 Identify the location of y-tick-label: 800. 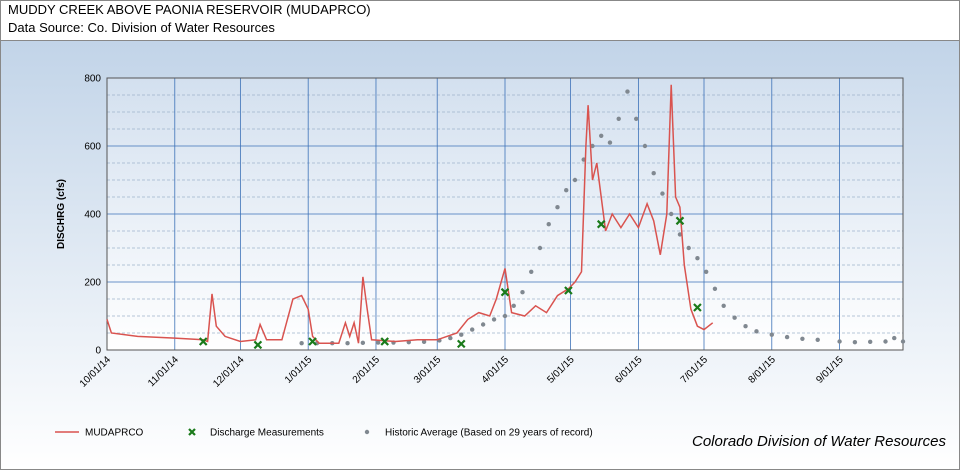
(92, 79).